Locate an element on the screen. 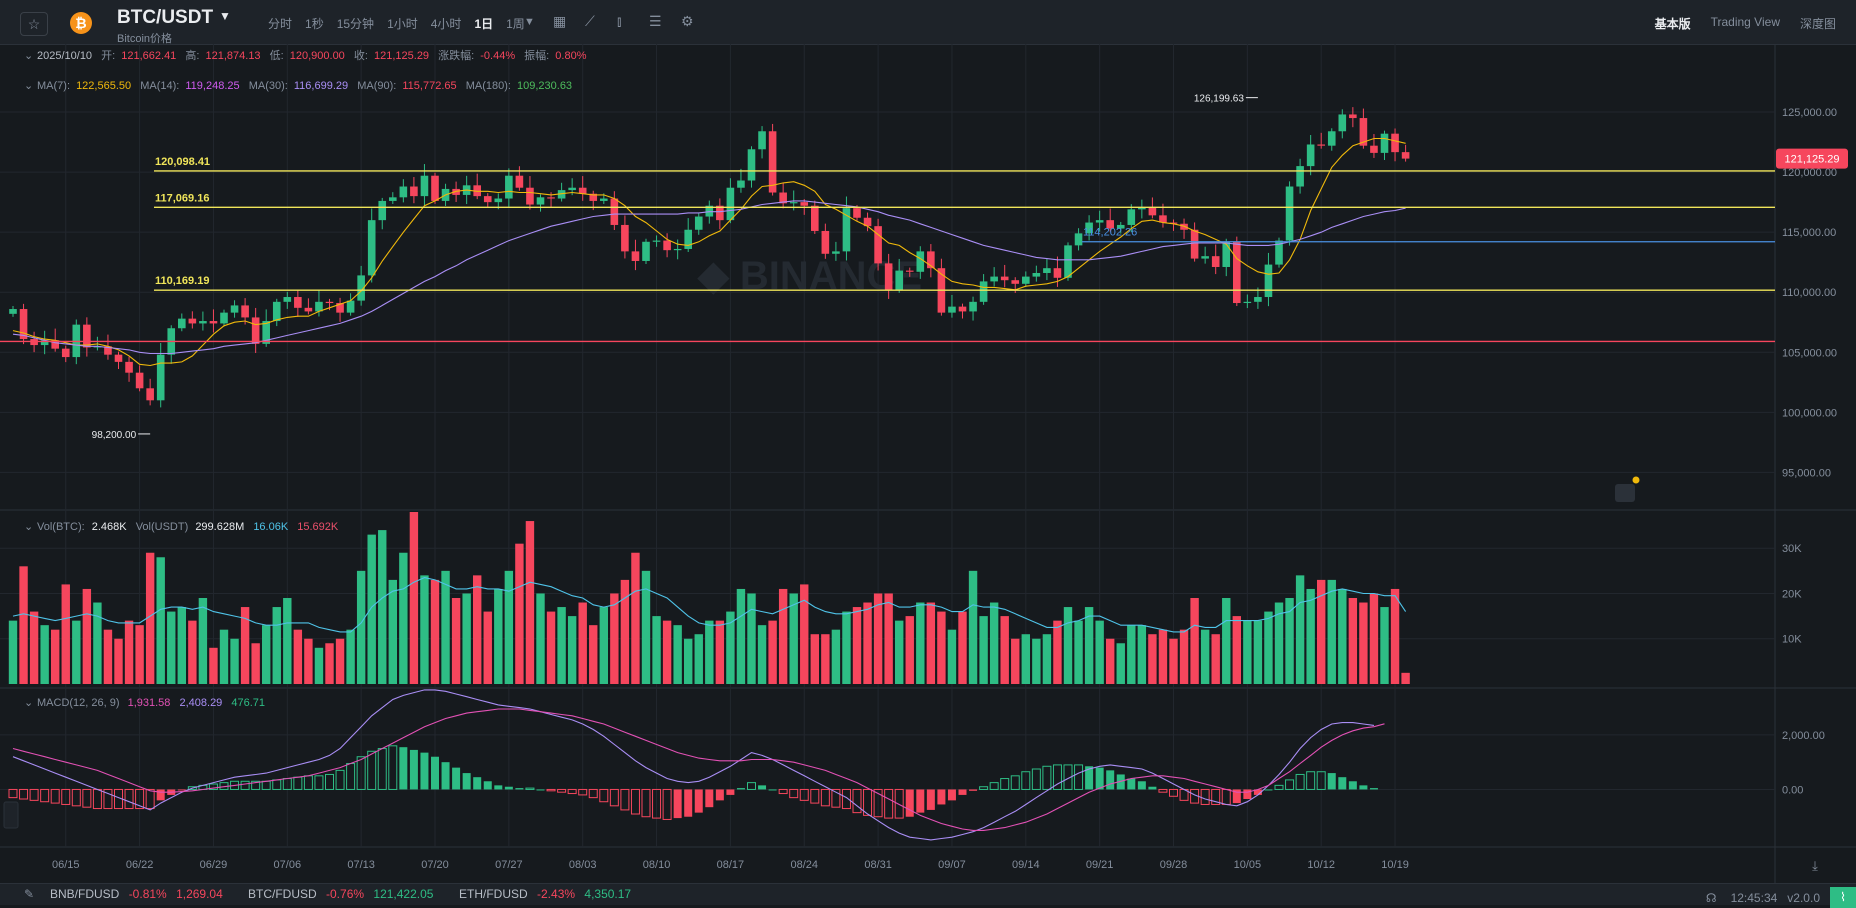 Image resolution: width=1856 pixels, height=908 pixels. indicator-icon: ⟋ is located at coordinates (590, 21).